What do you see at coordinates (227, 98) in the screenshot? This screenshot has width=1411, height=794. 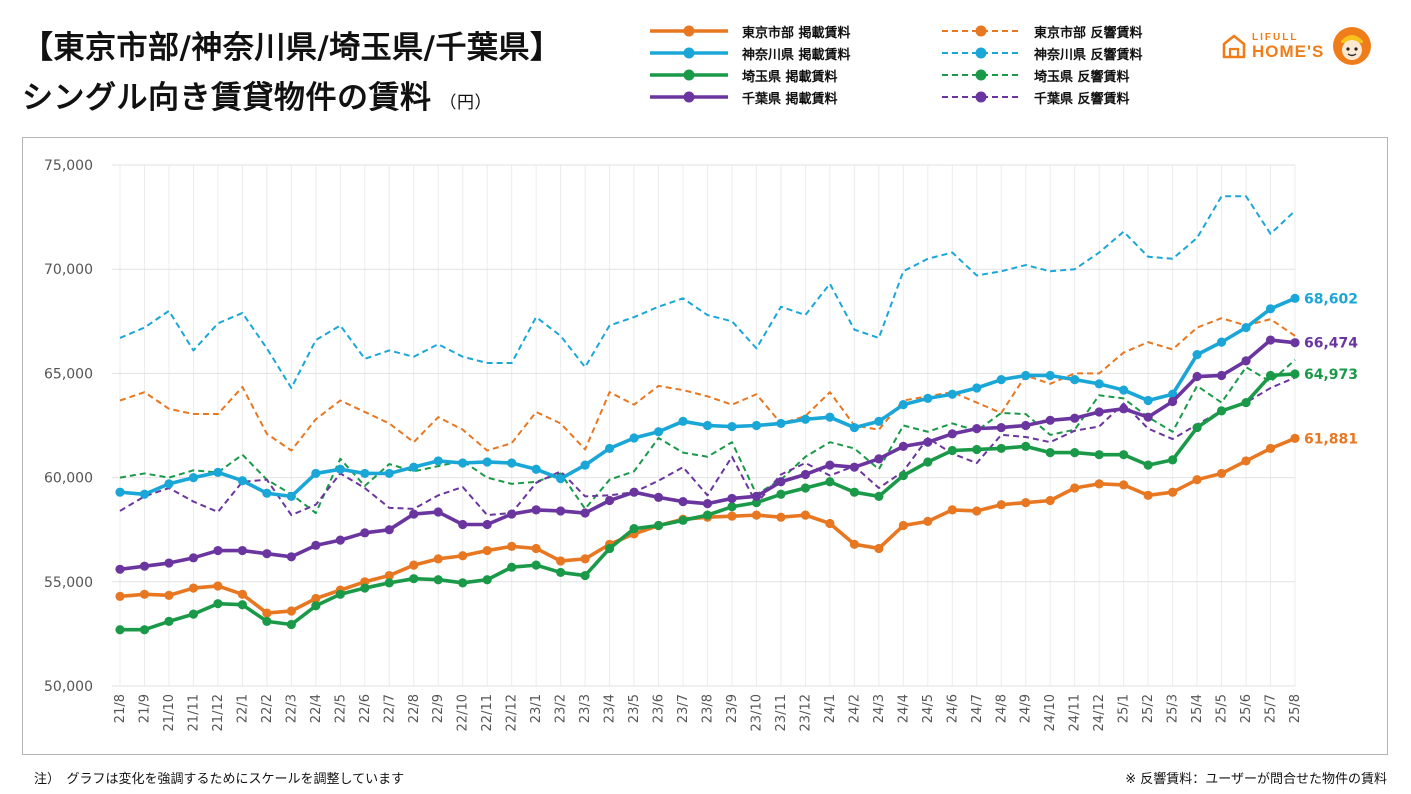 I see `chart-title-text: シングル向き賃貸物件の賃料` at bounding box center [227, 98].